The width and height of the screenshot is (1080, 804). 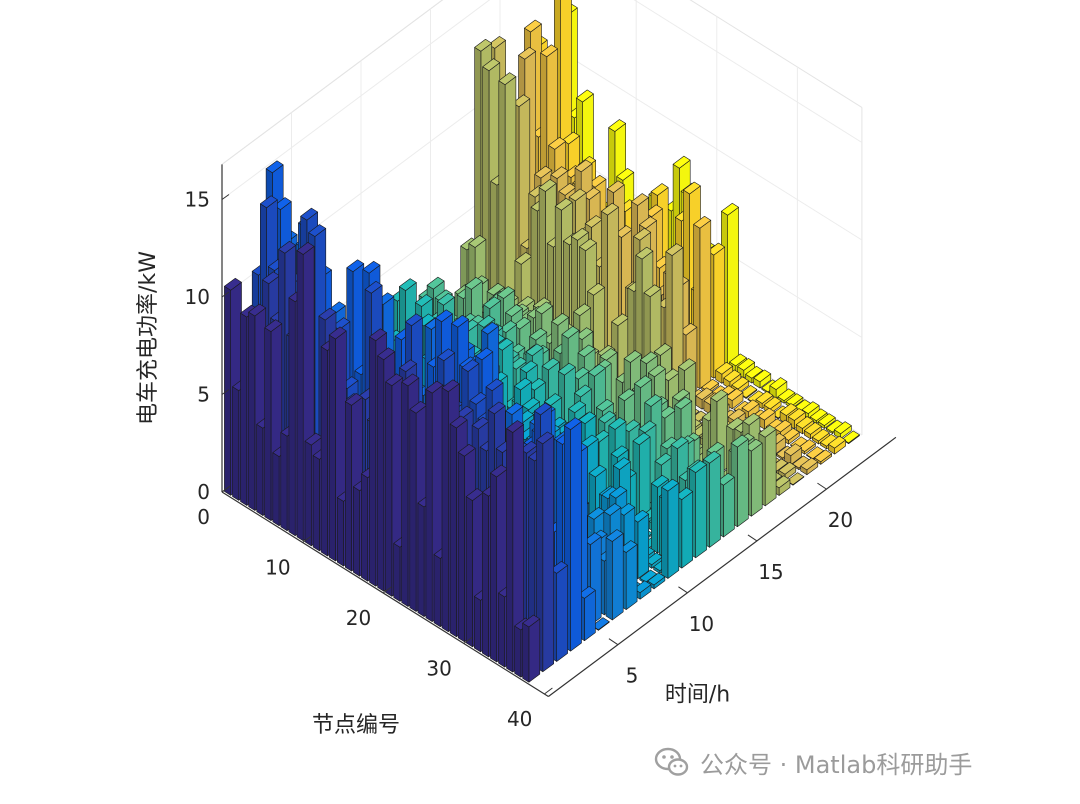 I want to click on time-tick-label: 15, so click(x=770, y=572).